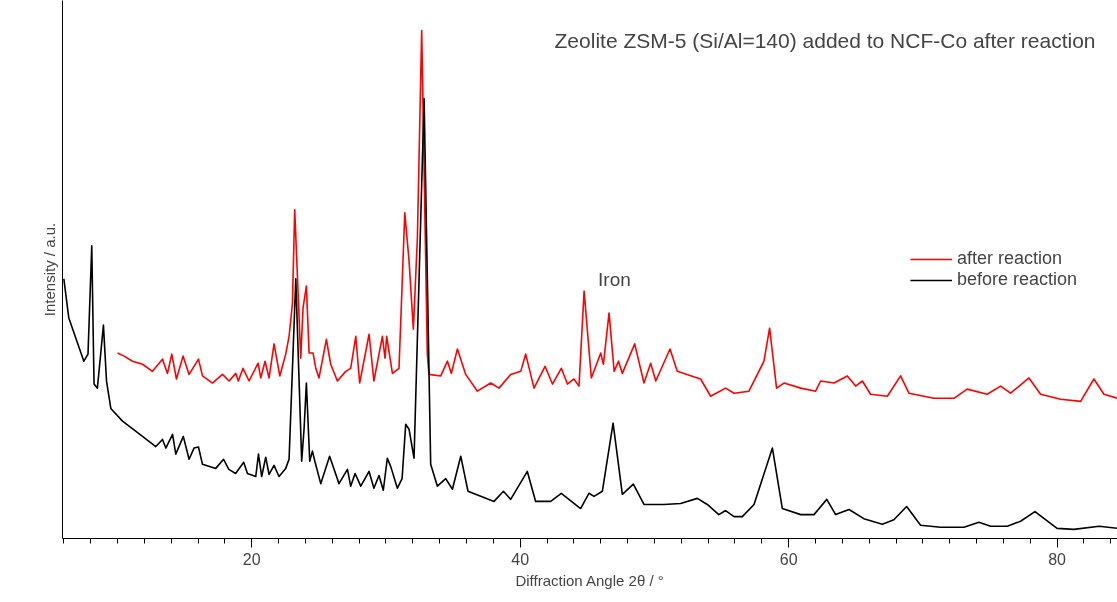 The height and width of the screenshot is (602, 1117). I want to click on x-tick-label: 40, so click(520, 559).